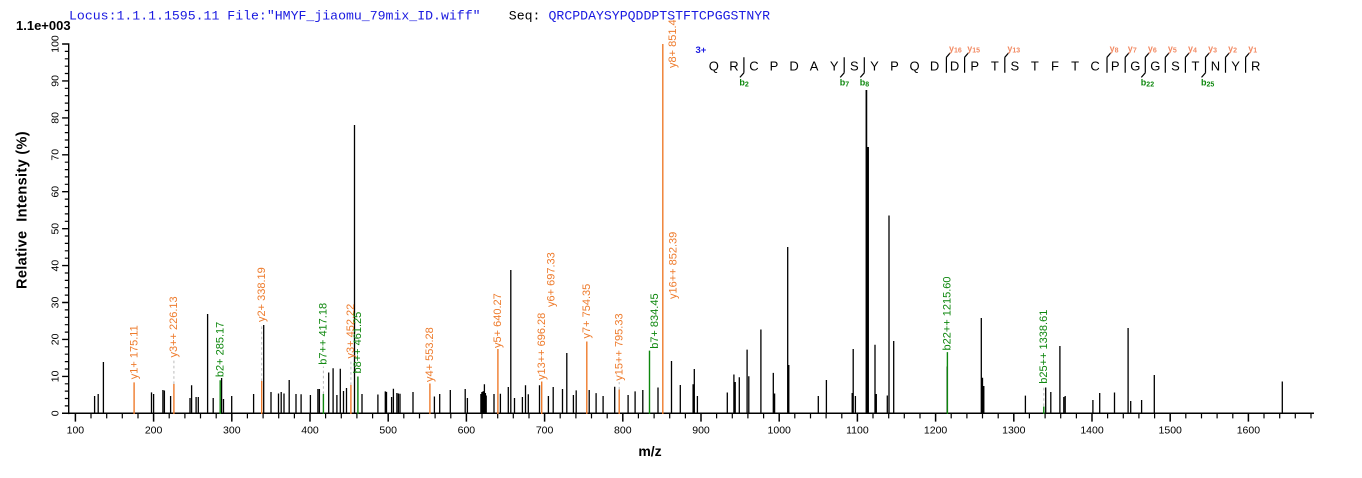  Describe the element at coordinates (623, 430) in the screenshot. I see `svg-text: 800` at that location.